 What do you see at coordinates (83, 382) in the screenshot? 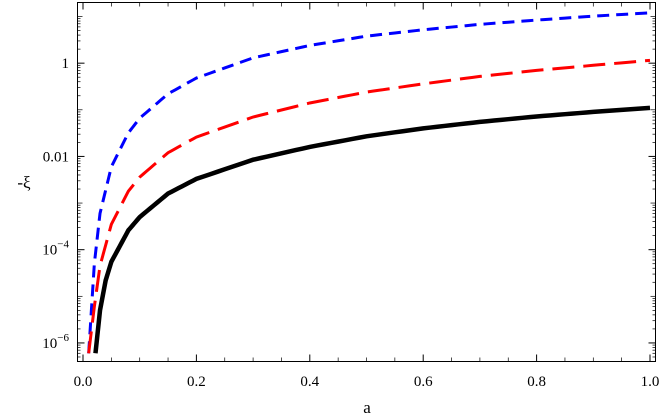
I see `x-tick-label: 0.0` at bounding box center [83, 382].